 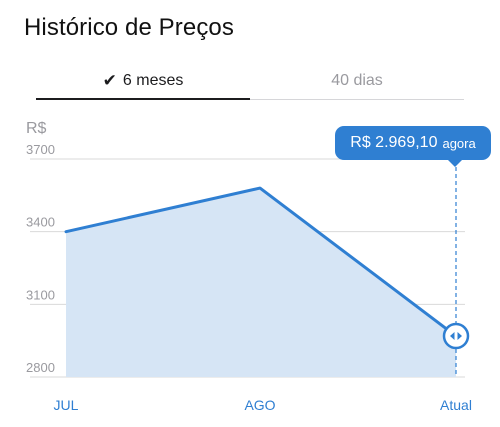 What do you see at coordinates (129, 27) in the screenshot?
I see `page-title: Histórico de Preços` at bounding box center [129, 27].